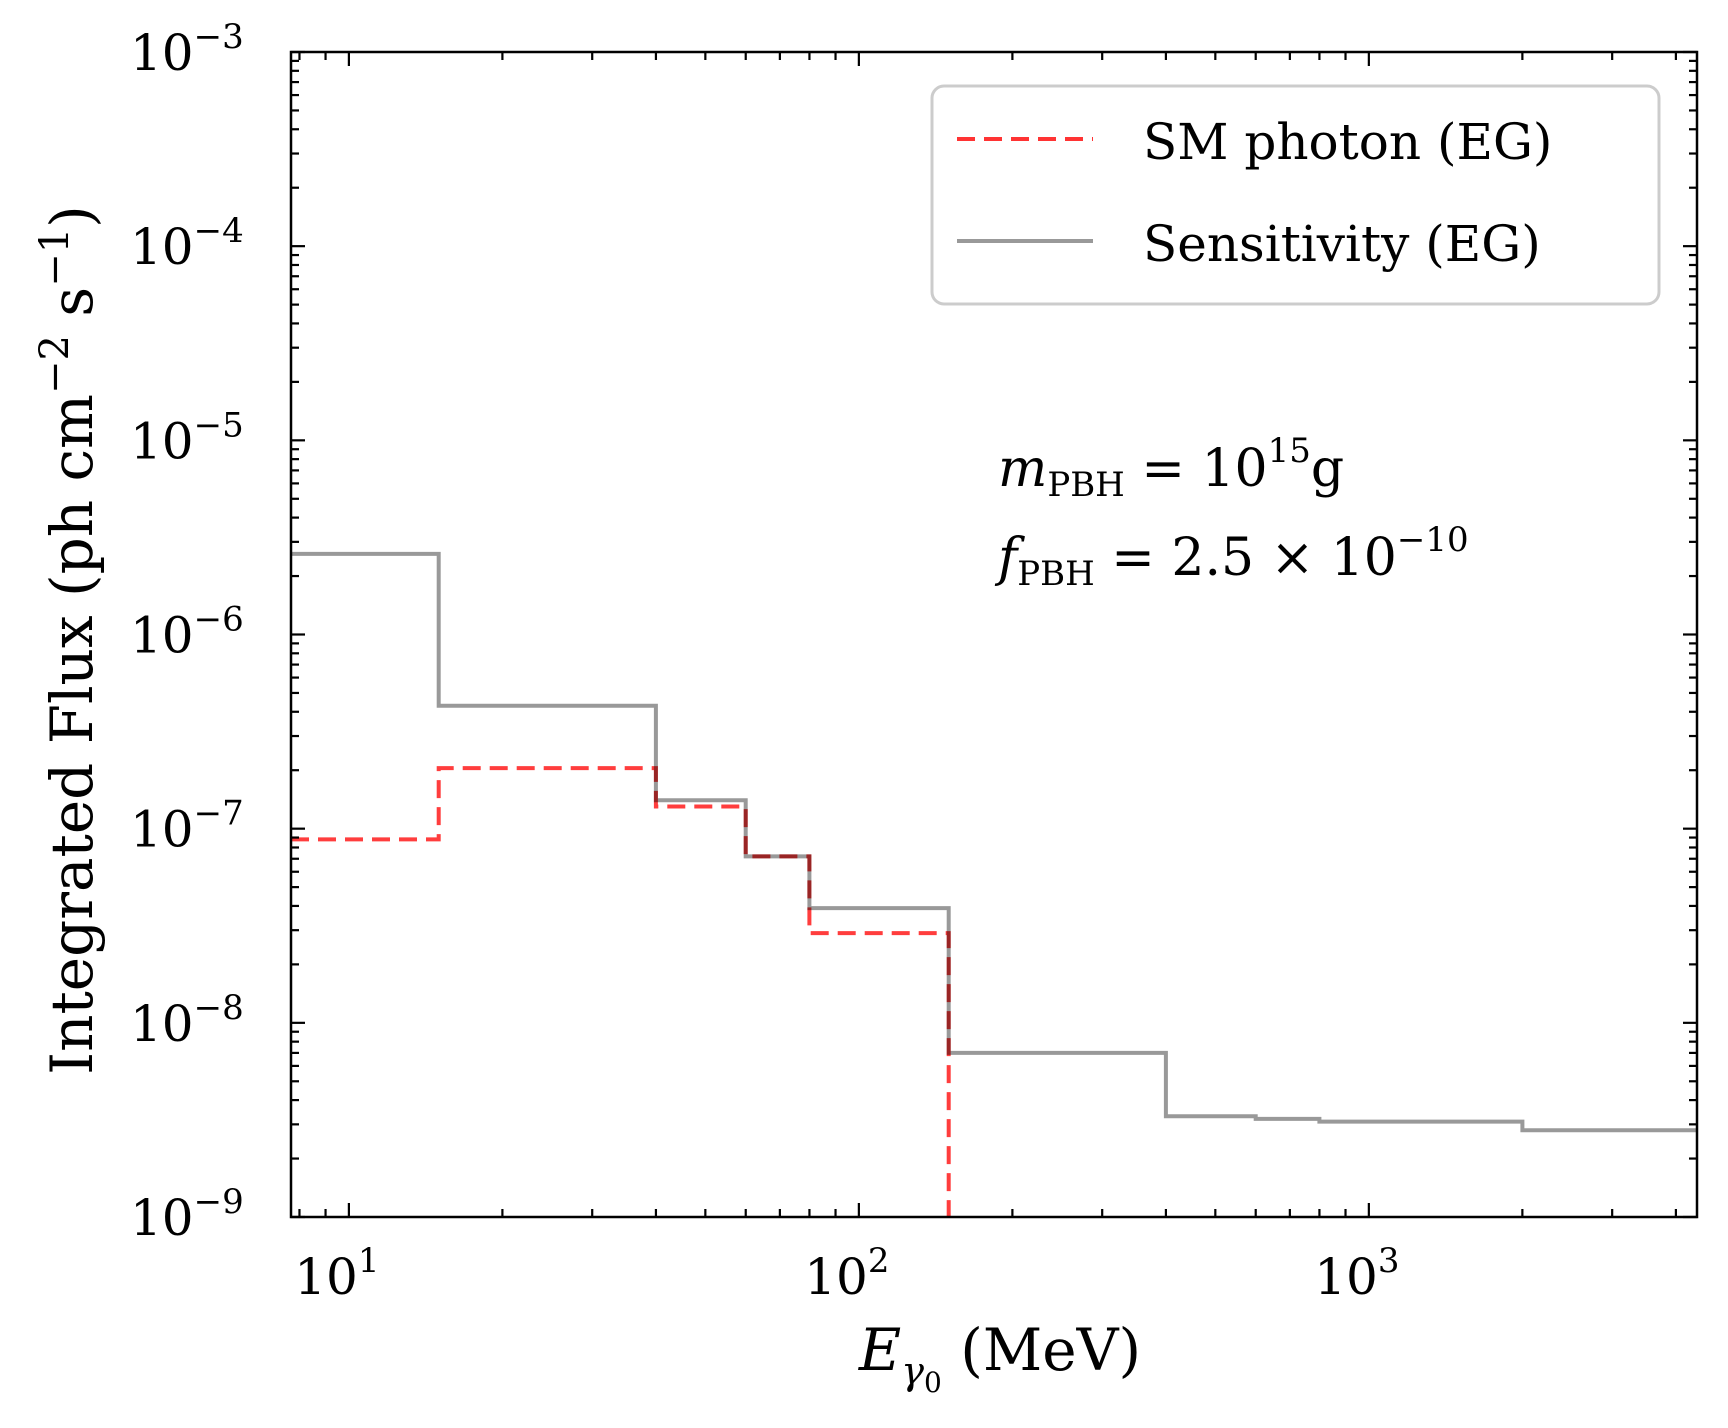 The image size is (1728, 1428). Describe the element at coordinates (187, 437) in the screenshot. I see `y-tick-label: 10⁻⁵` at that location.